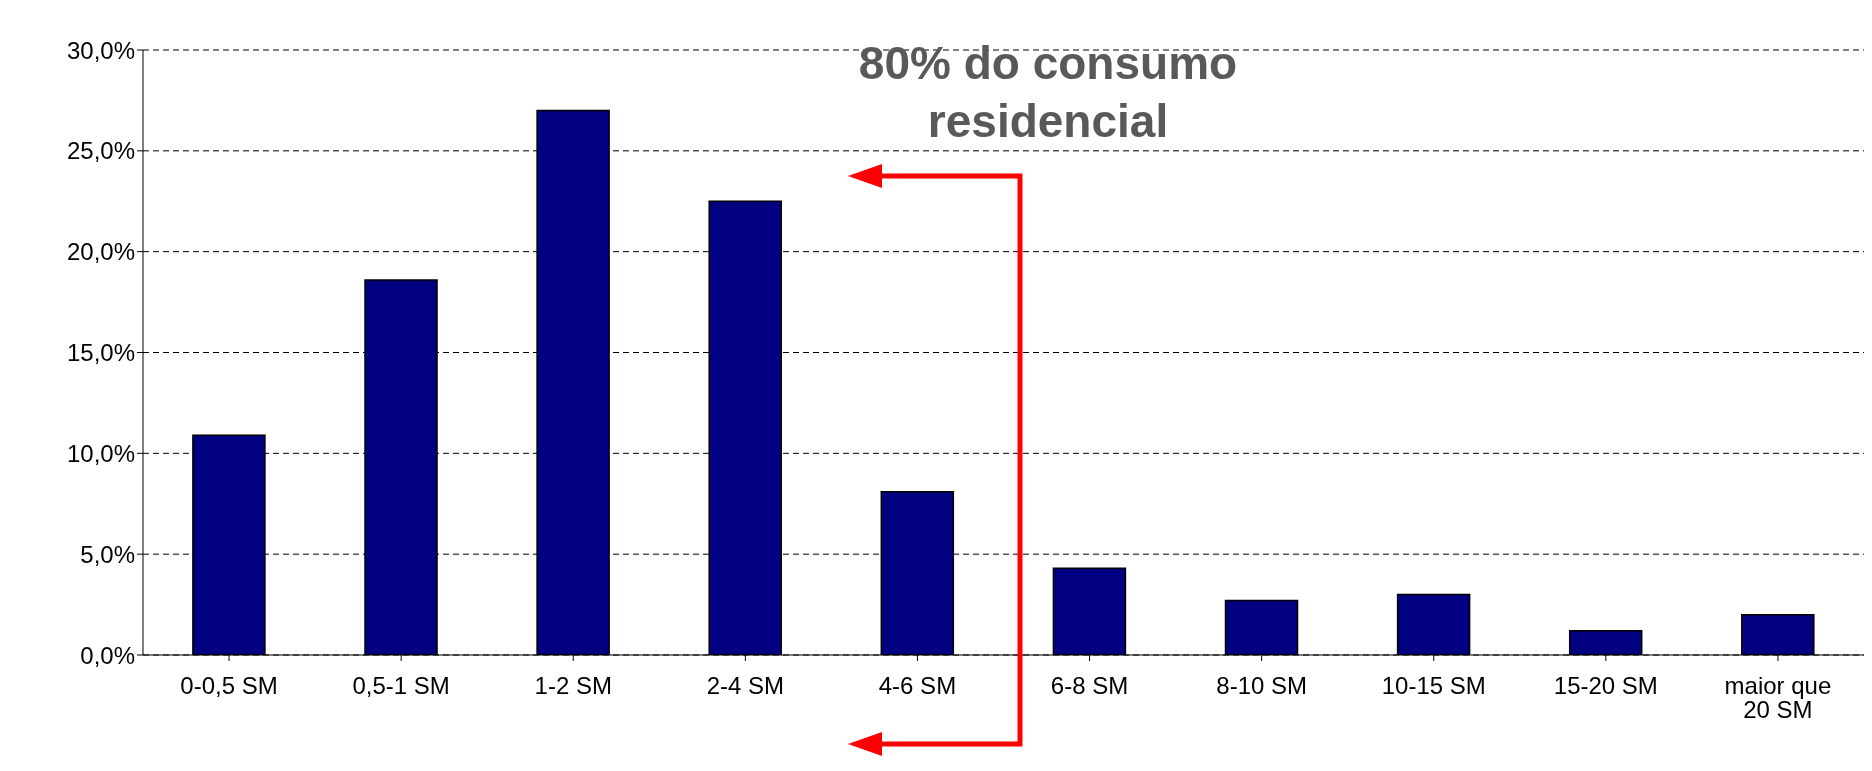  What do you see at coordinates (745, 686) in the screenshot?
I see `x-tick-label: 2-4 SM` at bounding box center [745, 686].